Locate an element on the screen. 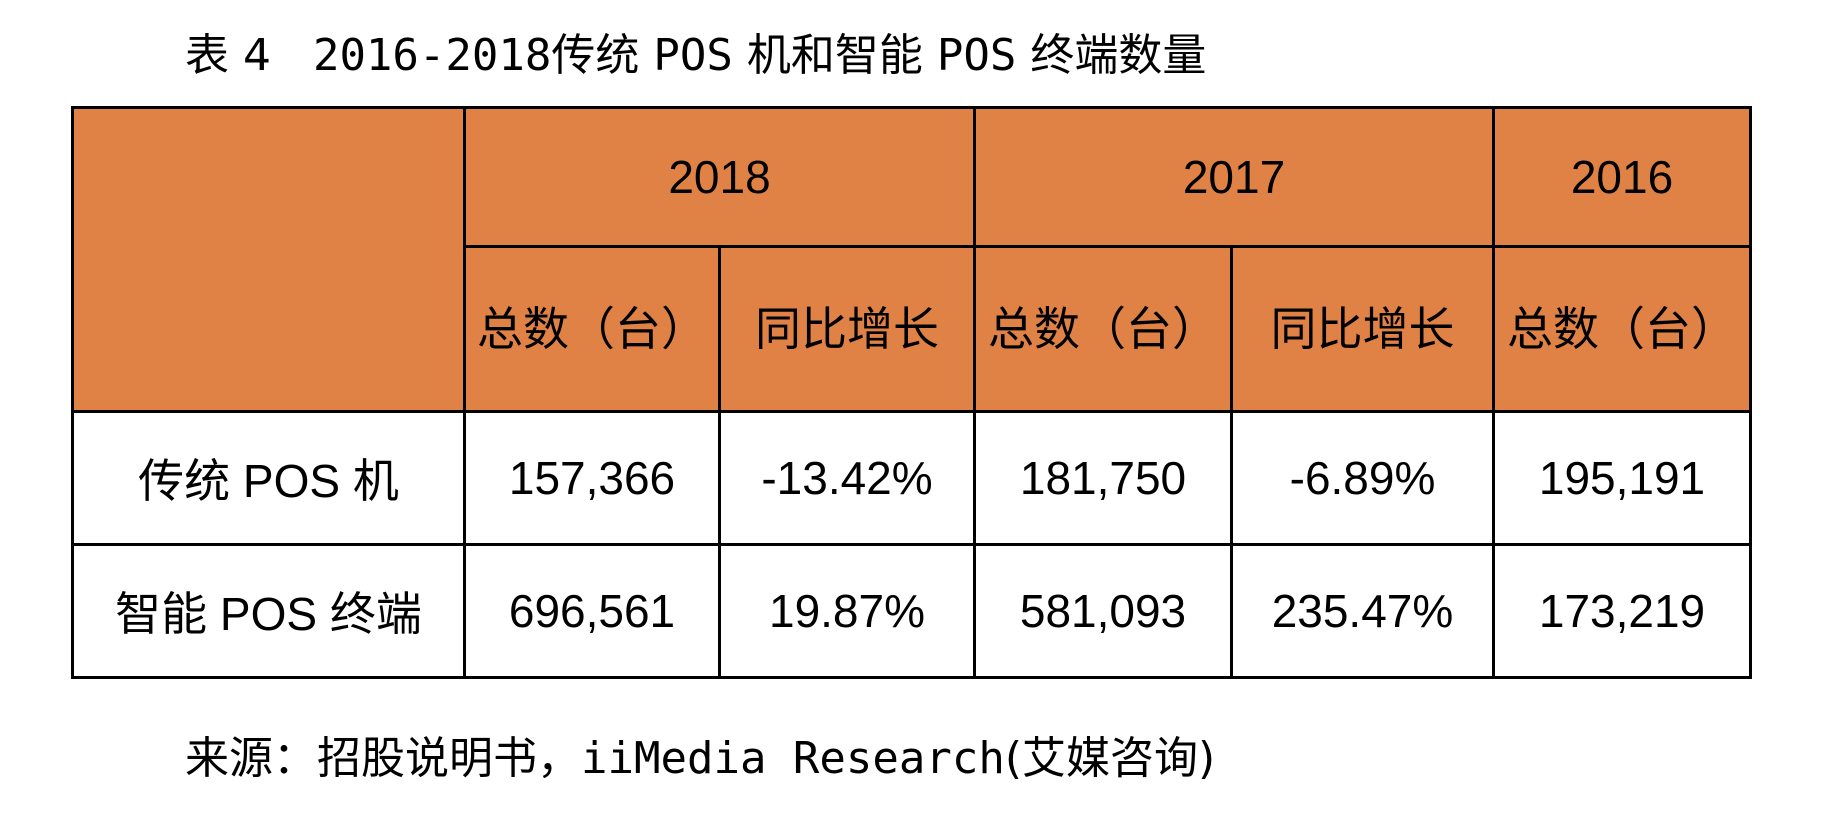 This screenshot has height=838, width=1826. caption-year-range: 2016-2018 is located at coordinates (432, 55).